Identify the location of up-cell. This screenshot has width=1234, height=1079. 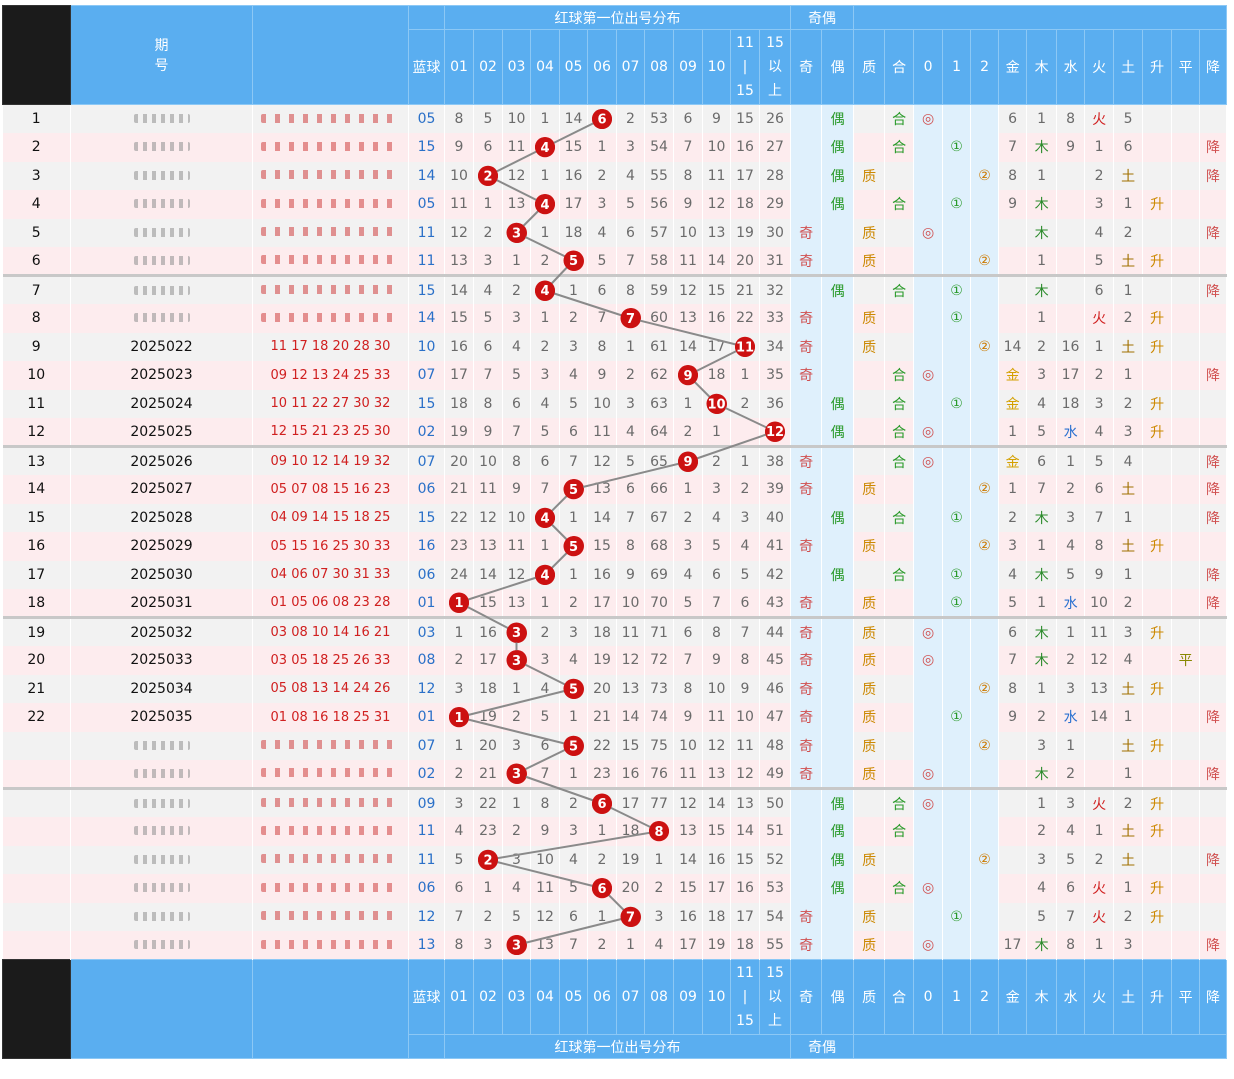
(1157, 859).